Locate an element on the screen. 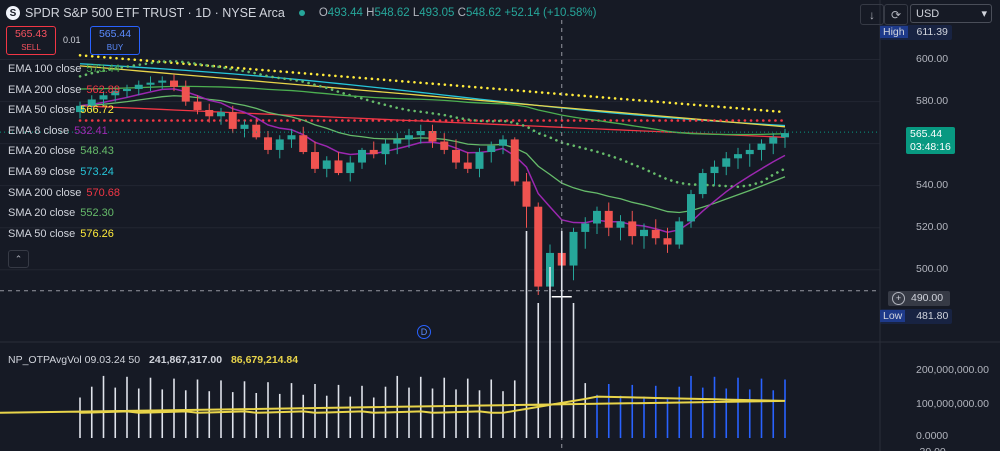 The height and width of the screenshot is (451, 1000). high-label: High is located at coordinates (894, 32).